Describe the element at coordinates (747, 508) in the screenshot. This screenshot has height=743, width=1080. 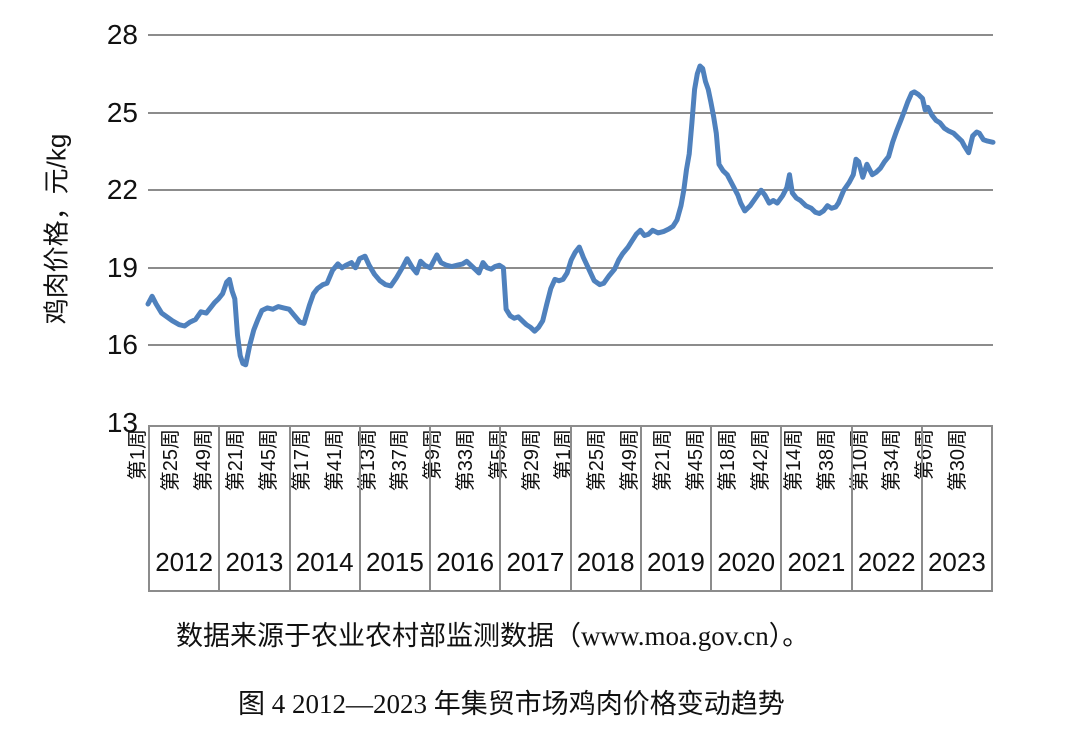
I see `year-cell-2020: 2020` at that location.